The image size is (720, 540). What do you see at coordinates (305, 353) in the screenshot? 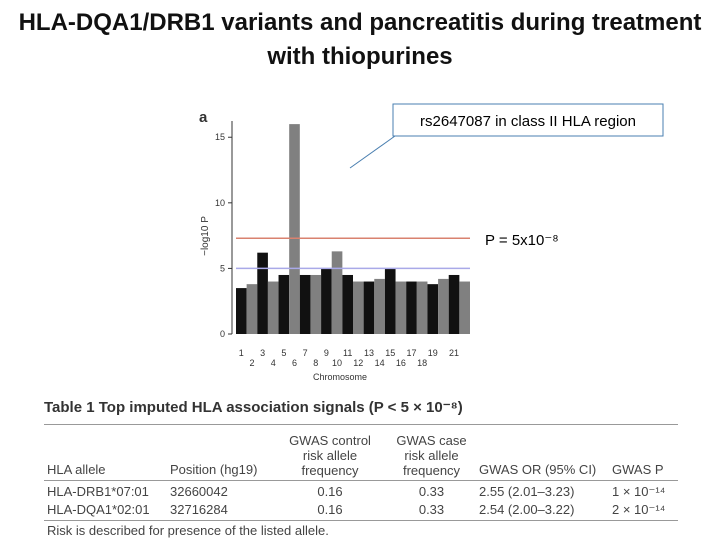
I see `x-tick-label: 7` at bounding box center [305, 353].